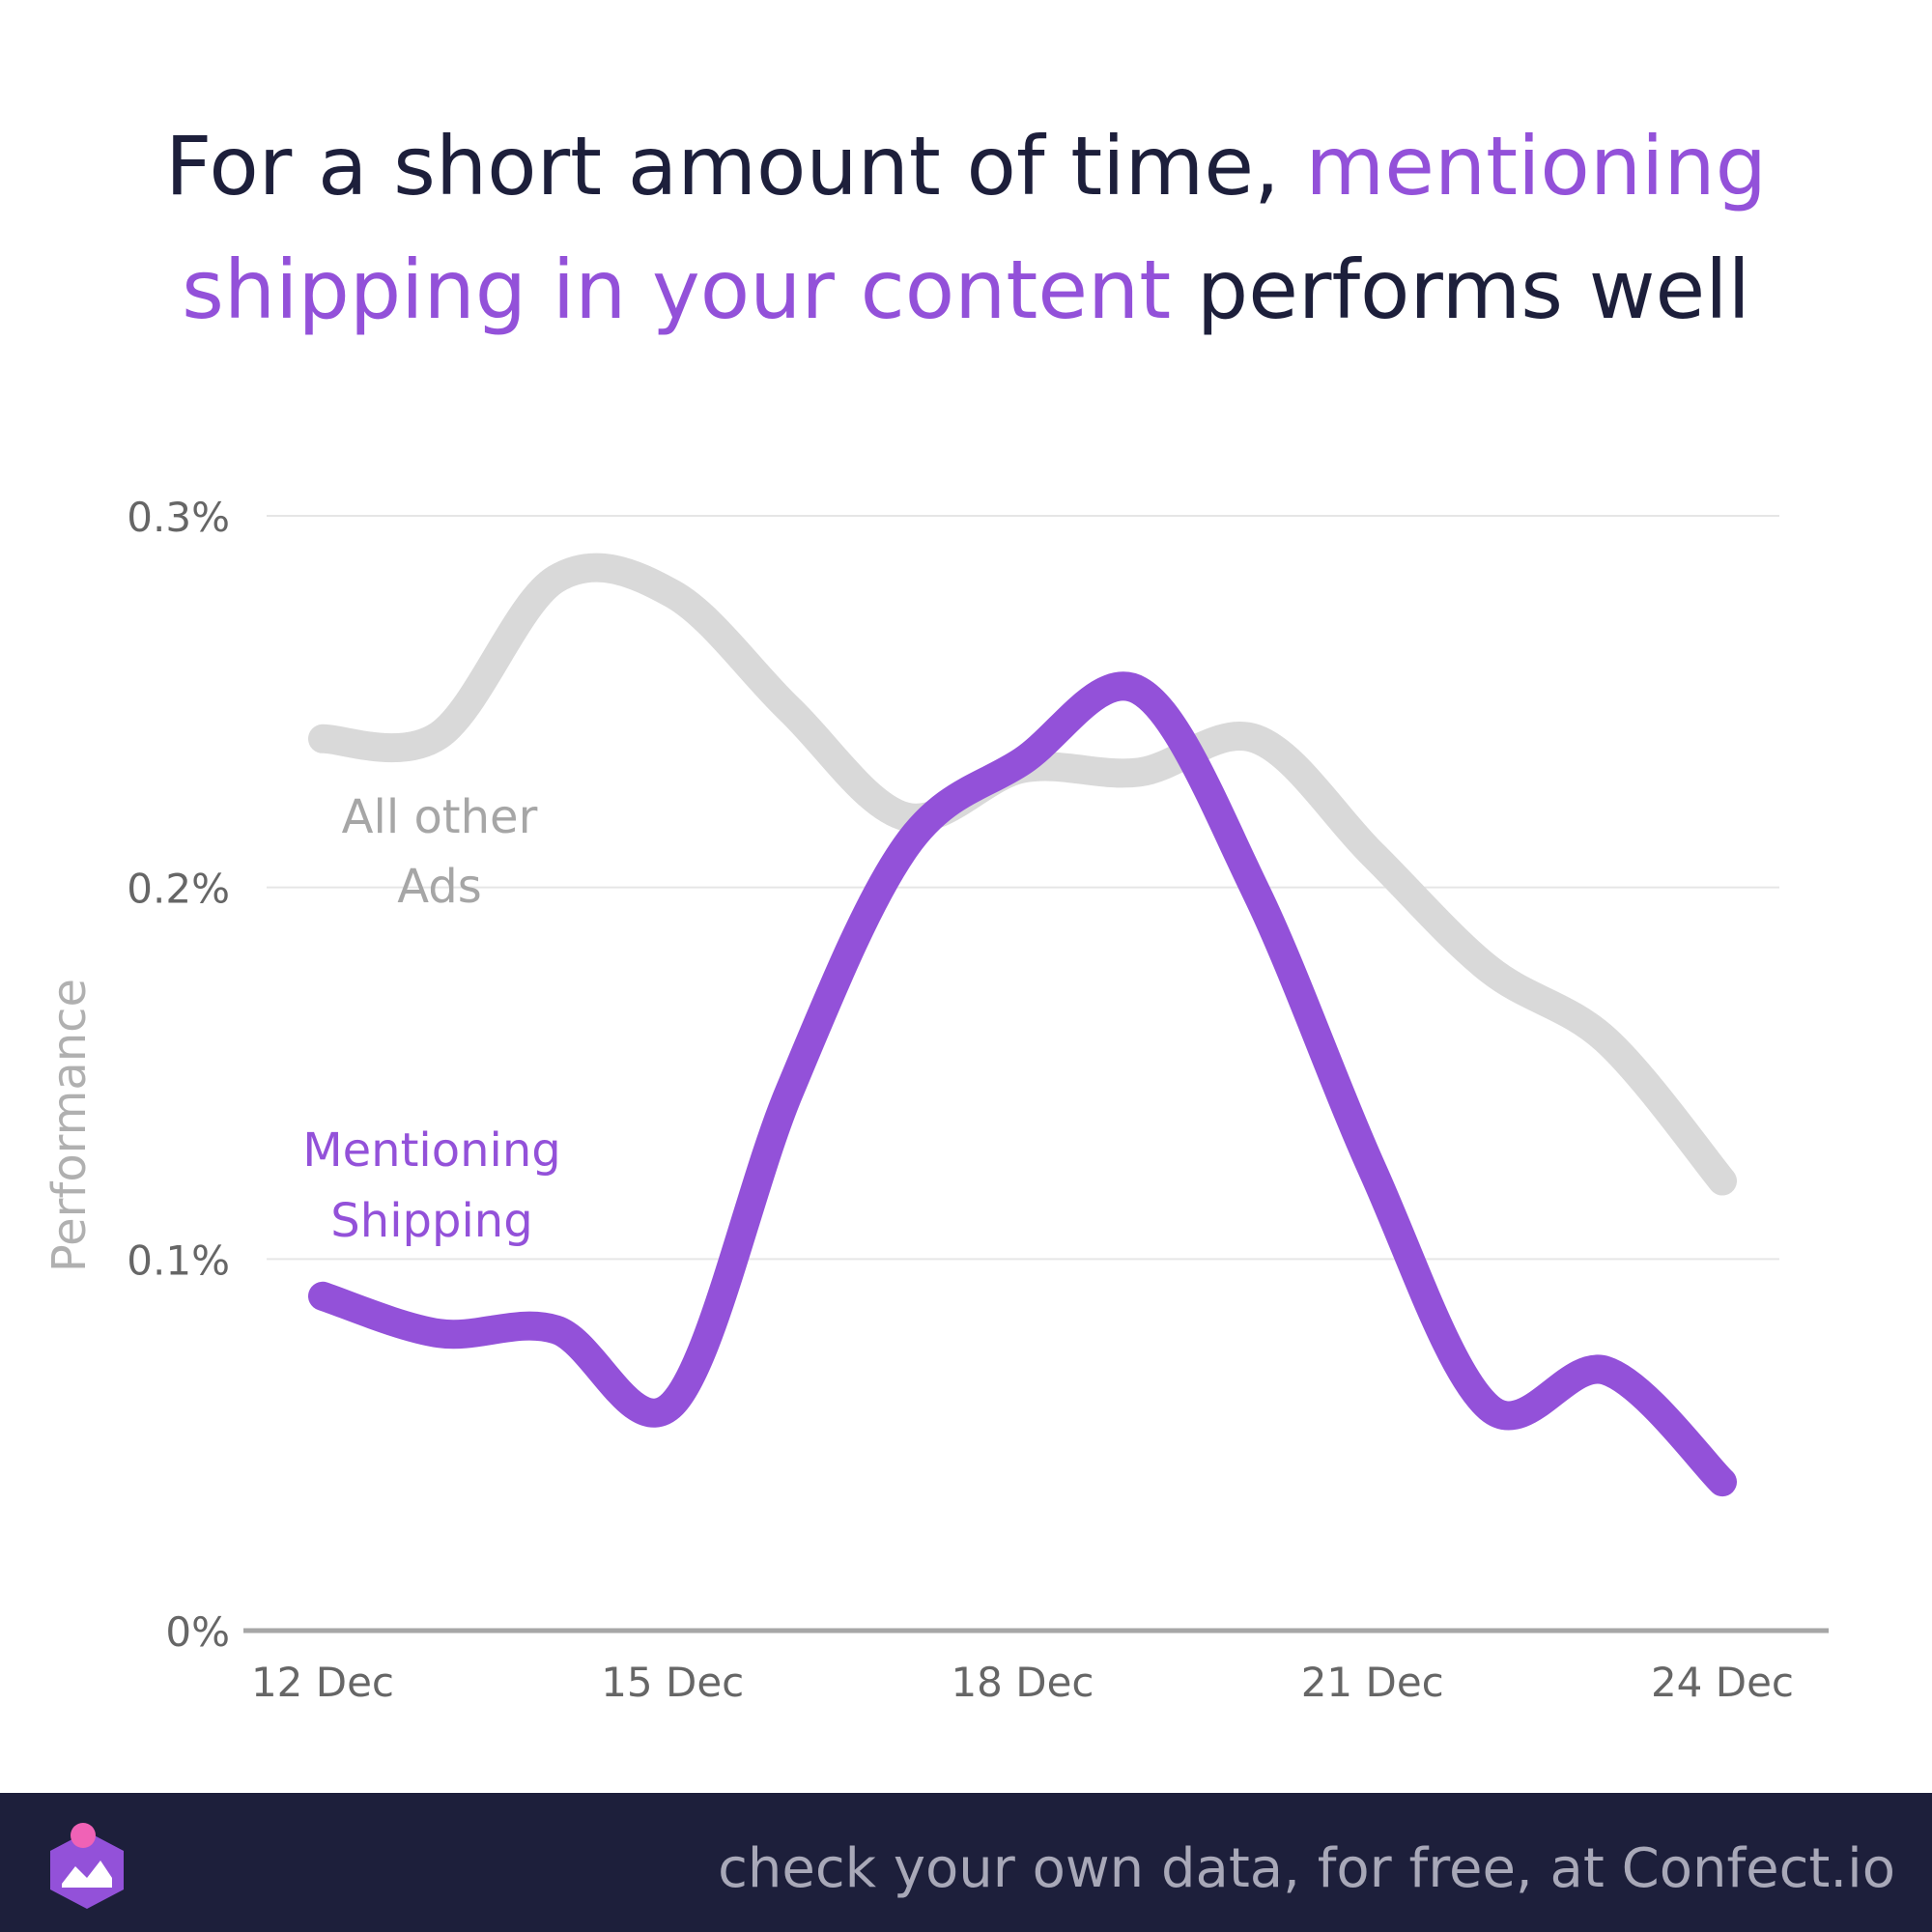  Describe the element at coordinates (178, 517) in the screenshot. I see `y-tick-label: 0.3%` at that location.